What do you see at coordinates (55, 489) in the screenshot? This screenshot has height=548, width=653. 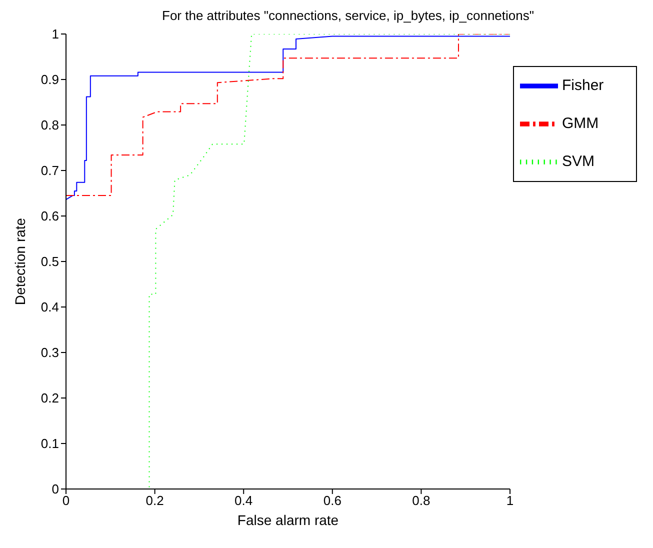 I see `y-tick-label: 0` at bounding box center [55, 489].